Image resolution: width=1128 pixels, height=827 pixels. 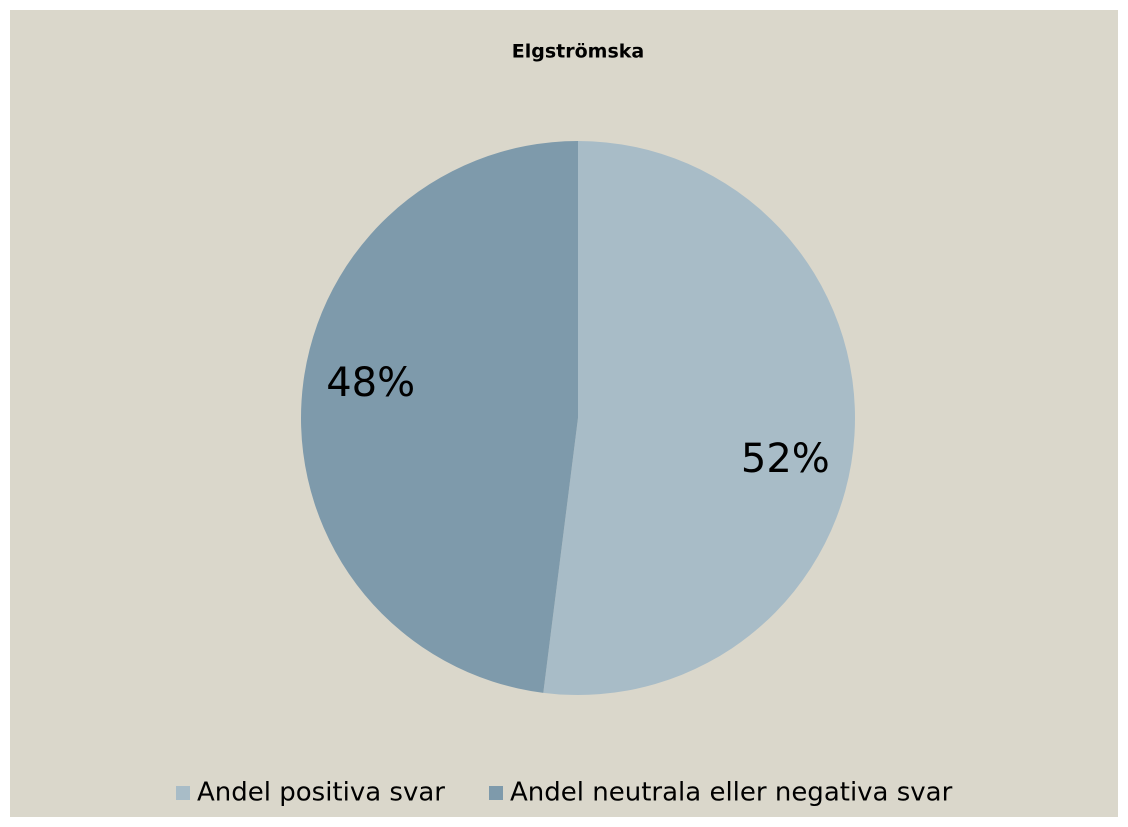 I want to click on chart-title: Elgströmska, so click(x=578, y=52).